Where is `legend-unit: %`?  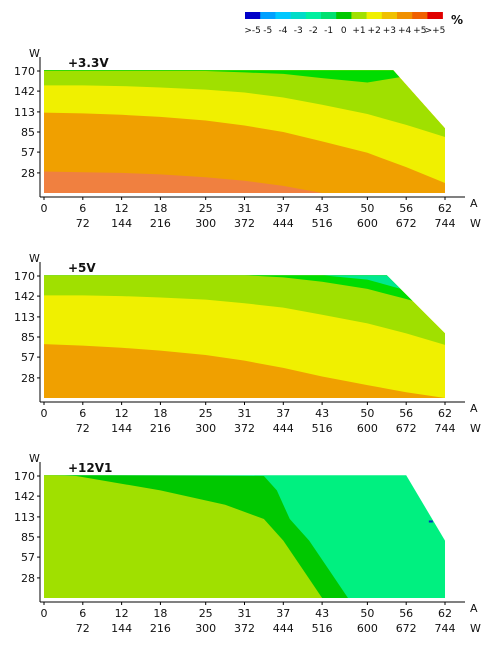
legend-unit: % is located at coordinates (457, 20).